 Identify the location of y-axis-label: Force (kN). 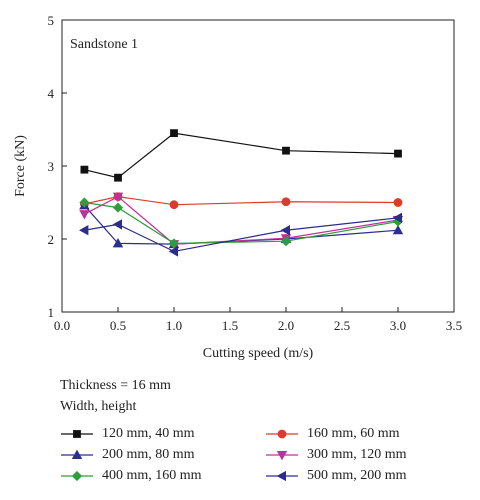
(20, 166).